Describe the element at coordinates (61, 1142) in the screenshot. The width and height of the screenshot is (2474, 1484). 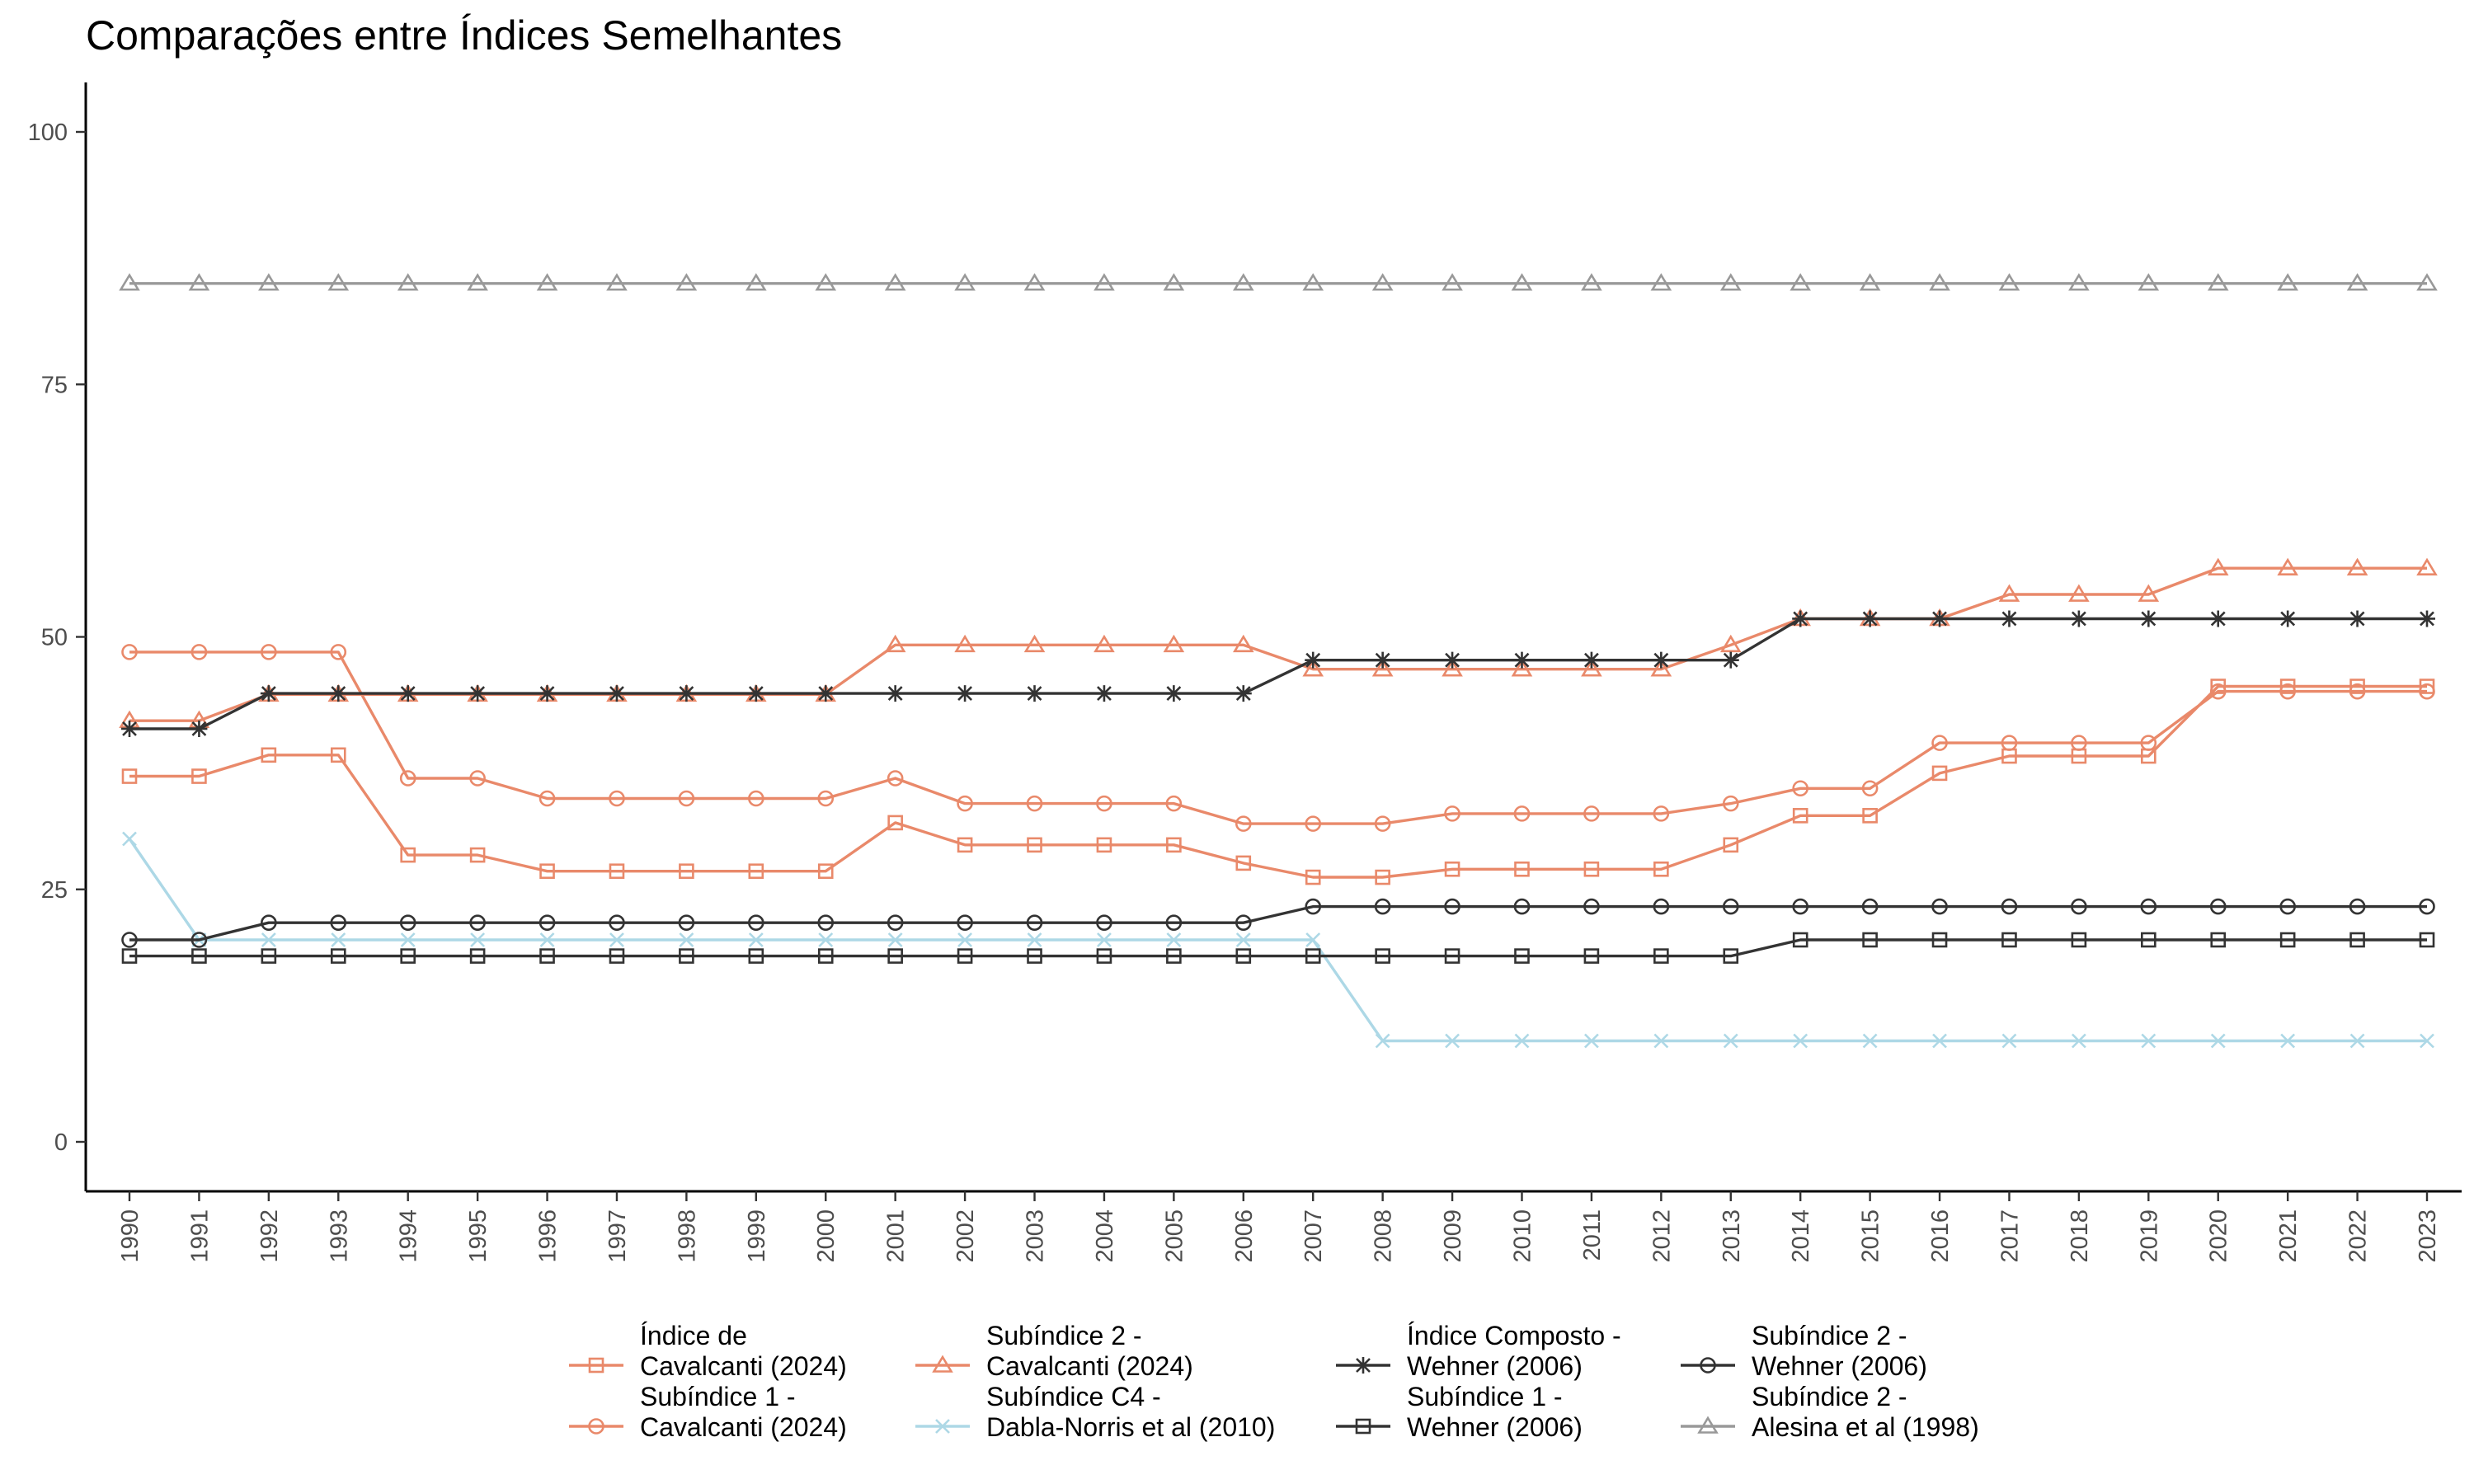
I see `y-tick-label-0: 0` at that location.